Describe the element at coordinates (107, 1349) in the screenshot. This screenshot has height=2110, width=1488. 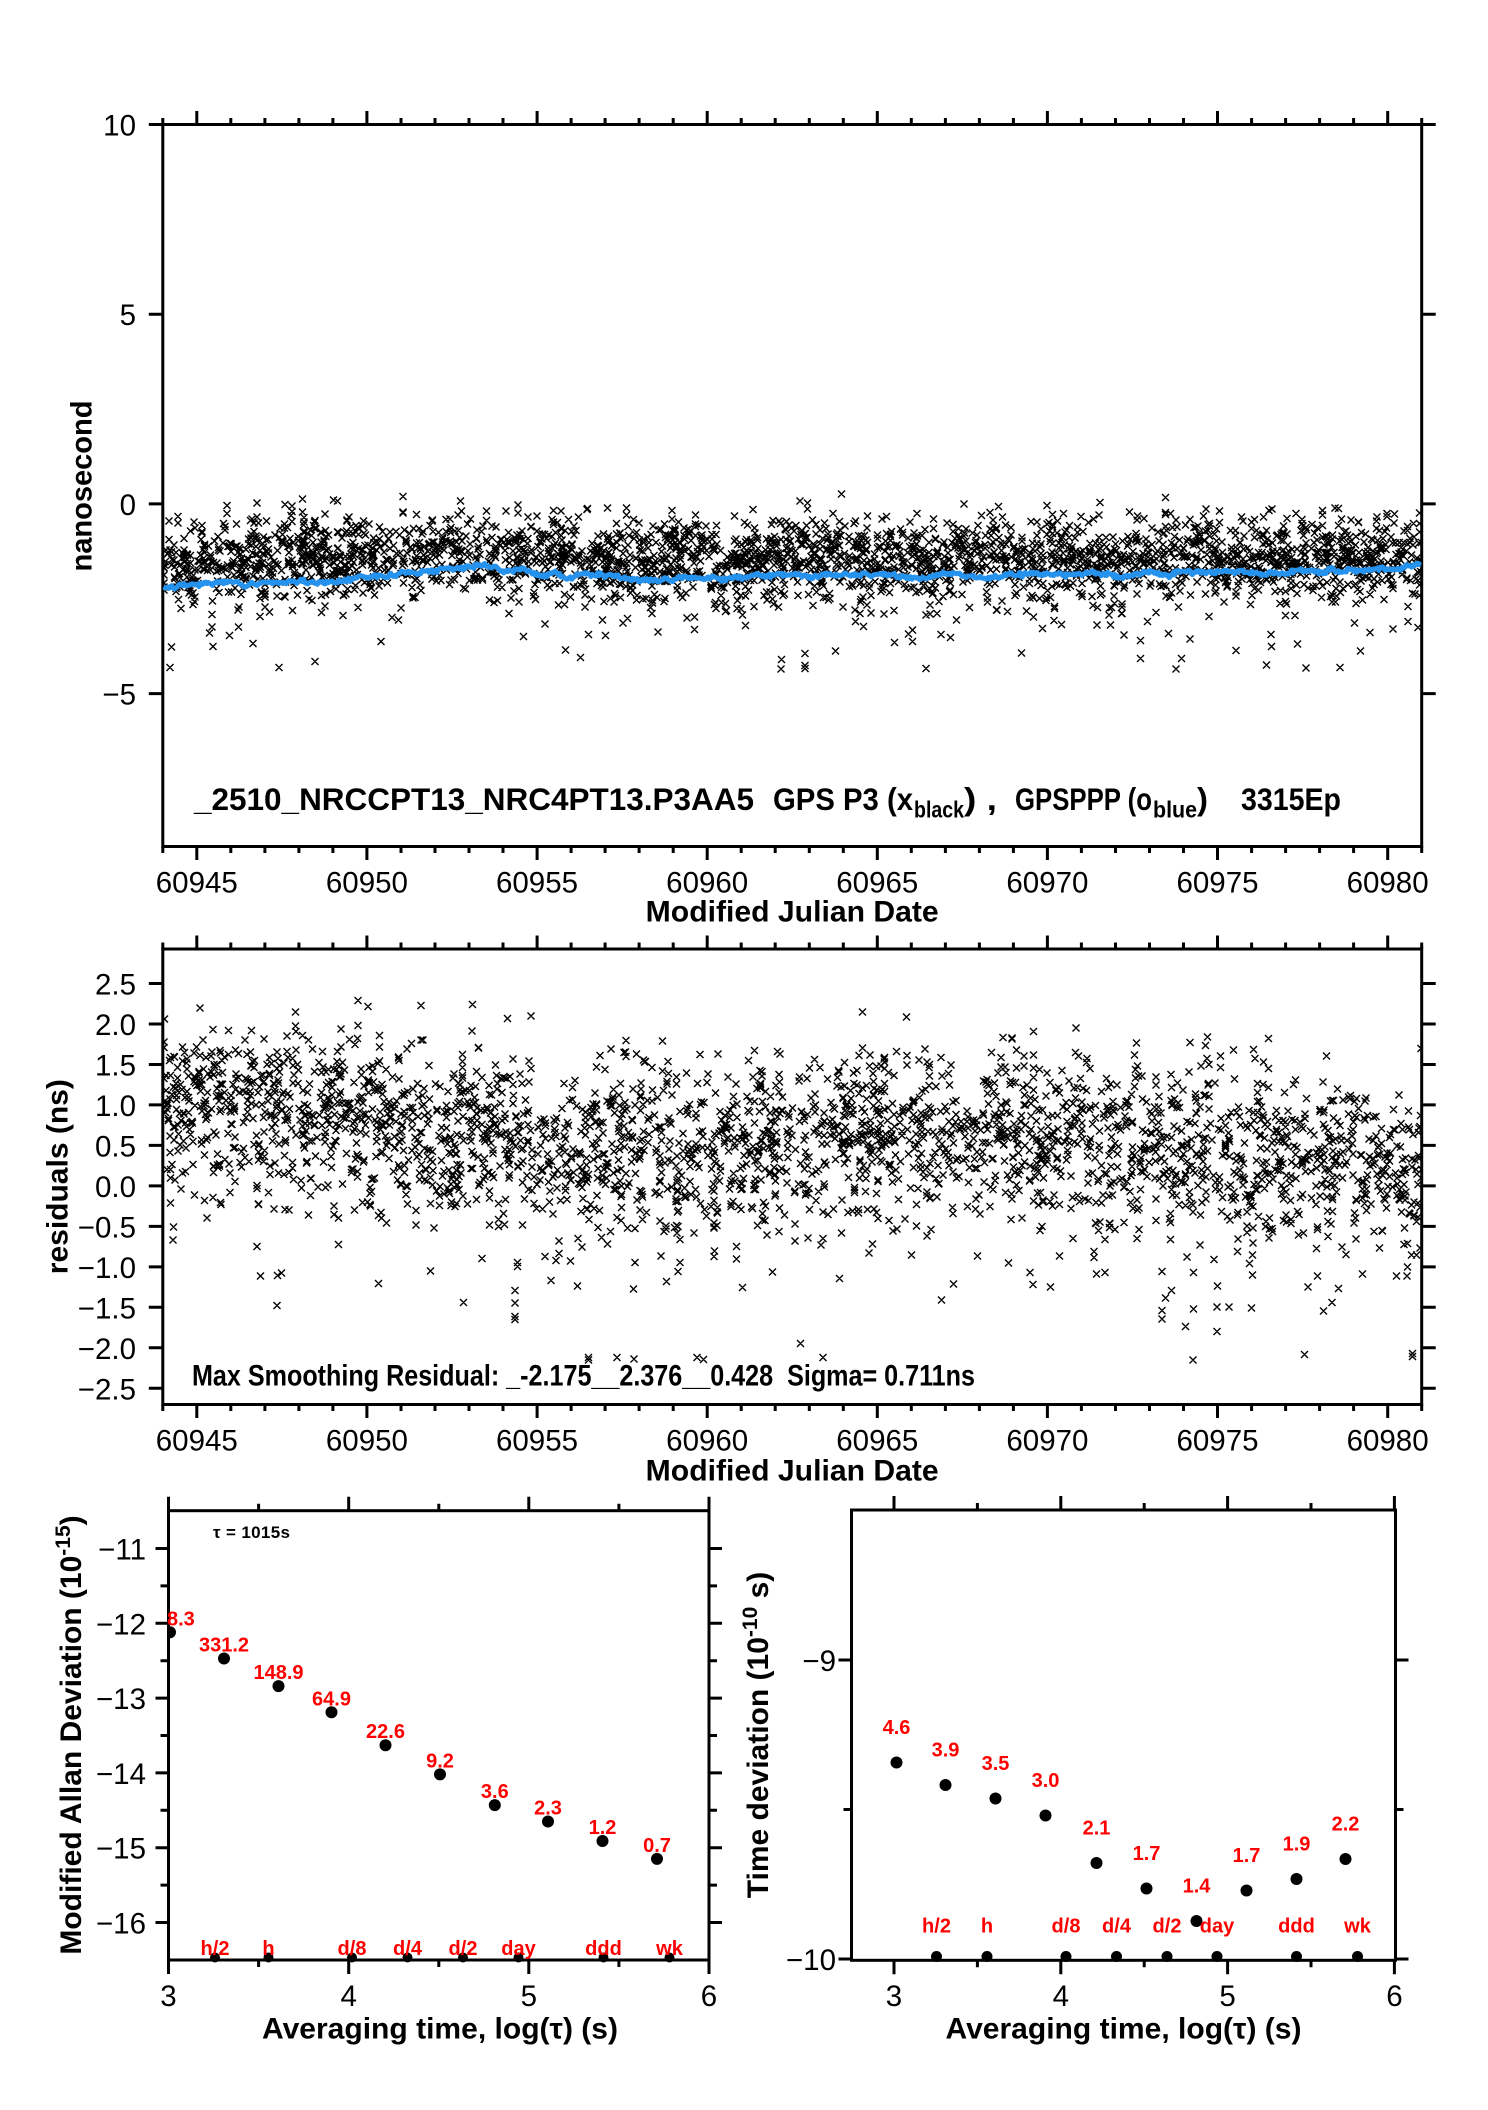
I see `svg-text: −2.0` at that location.